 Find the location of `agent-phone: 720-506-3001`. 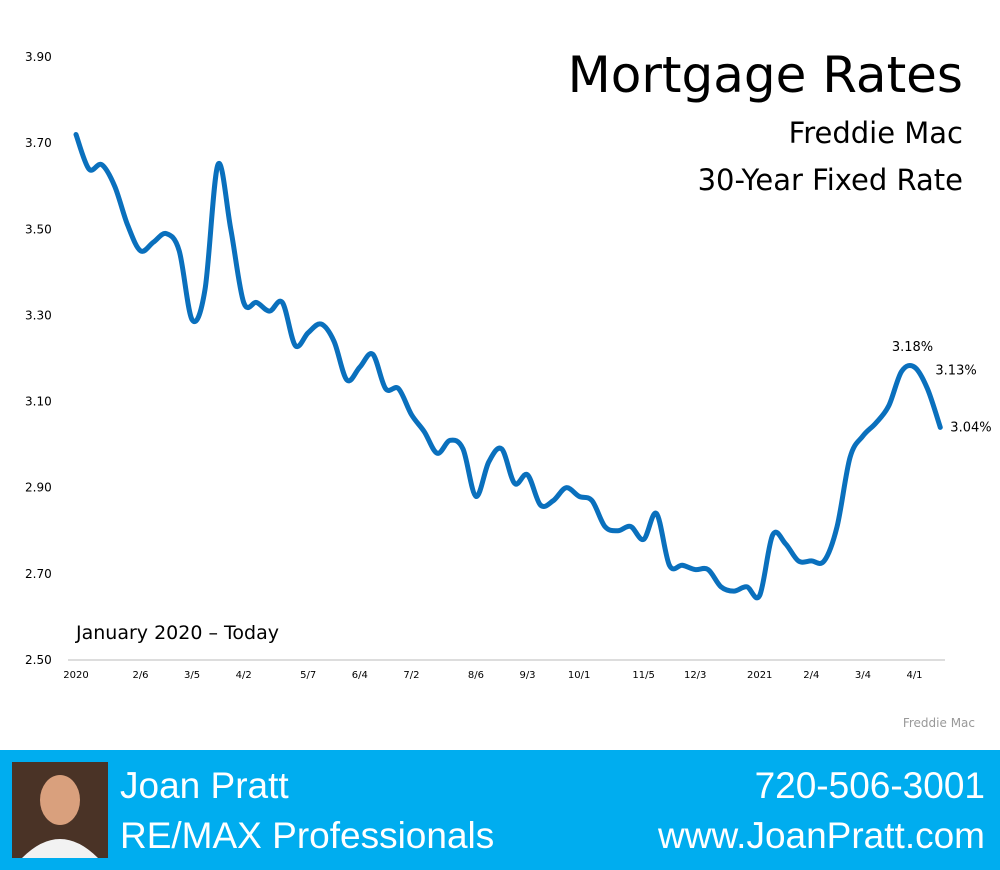

agent-phone: 720-506-3001 is located at coordinates (870, 785).